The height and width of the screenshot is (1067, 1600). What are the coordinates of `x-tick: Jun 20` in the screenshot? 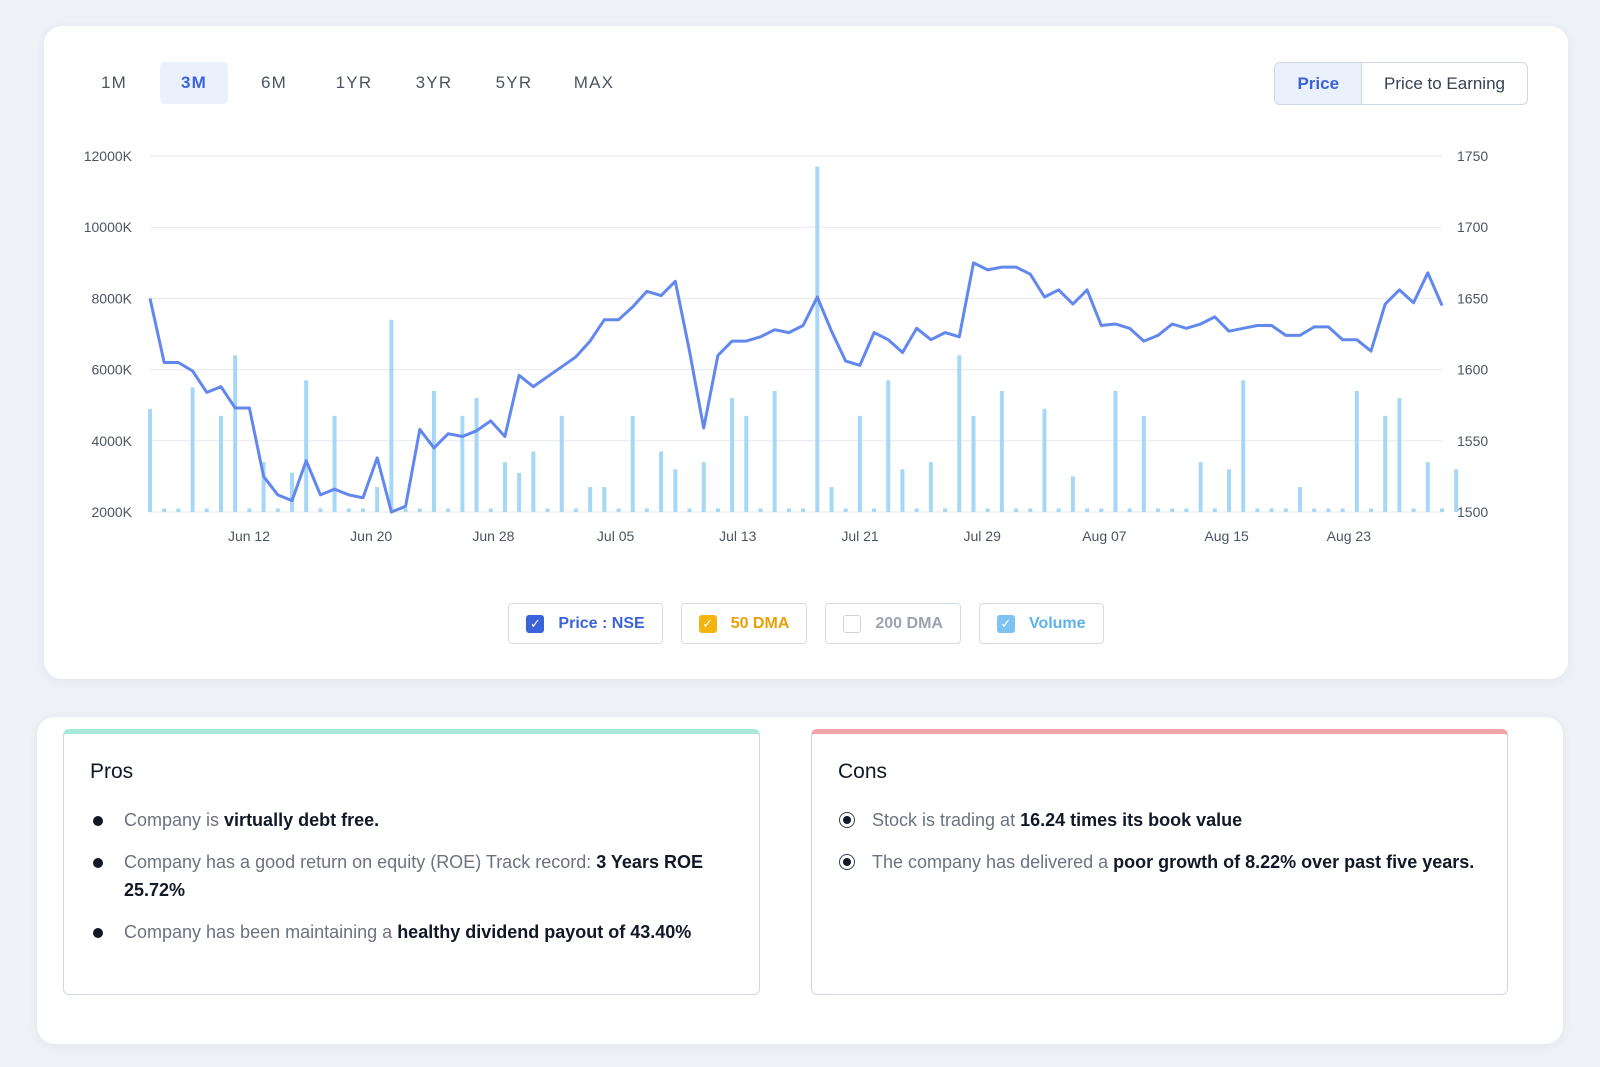 It's located at (371, 536).